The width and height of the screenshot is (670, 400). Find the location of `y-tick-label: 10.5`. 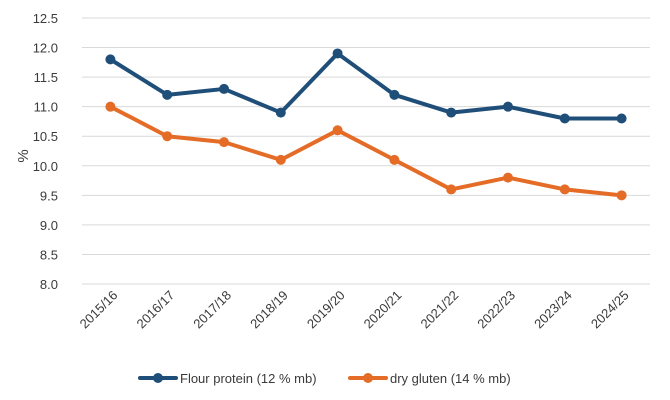

y-tick-label: 10.5 is located at coordinates (45, 136).